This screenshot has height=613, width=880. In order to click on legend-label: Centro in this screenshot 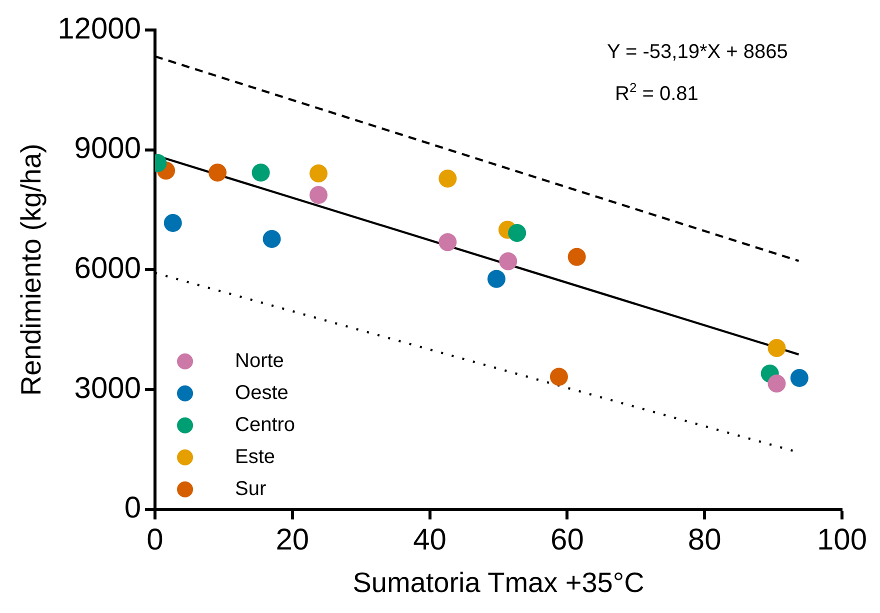, I will do `click(265, 425)`.